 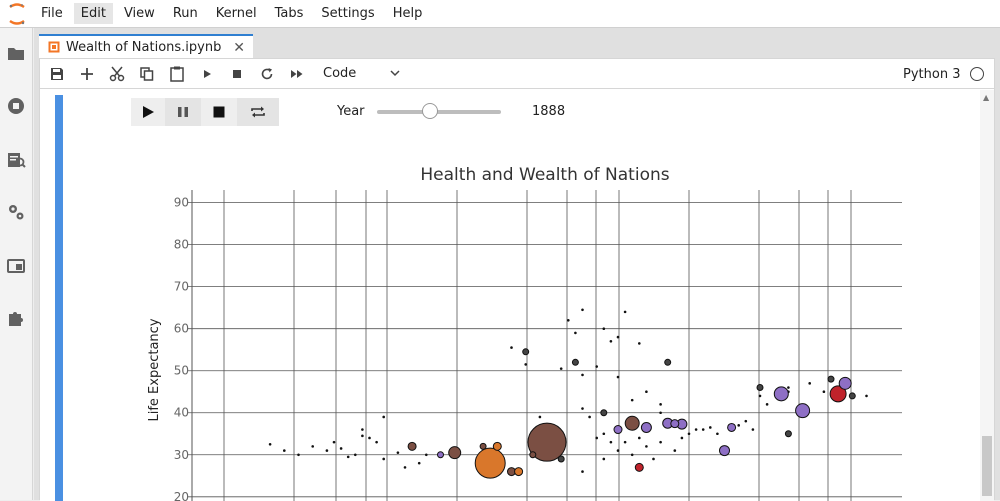 I want to click on chevron-down-icon, so click(x=395, y=73).